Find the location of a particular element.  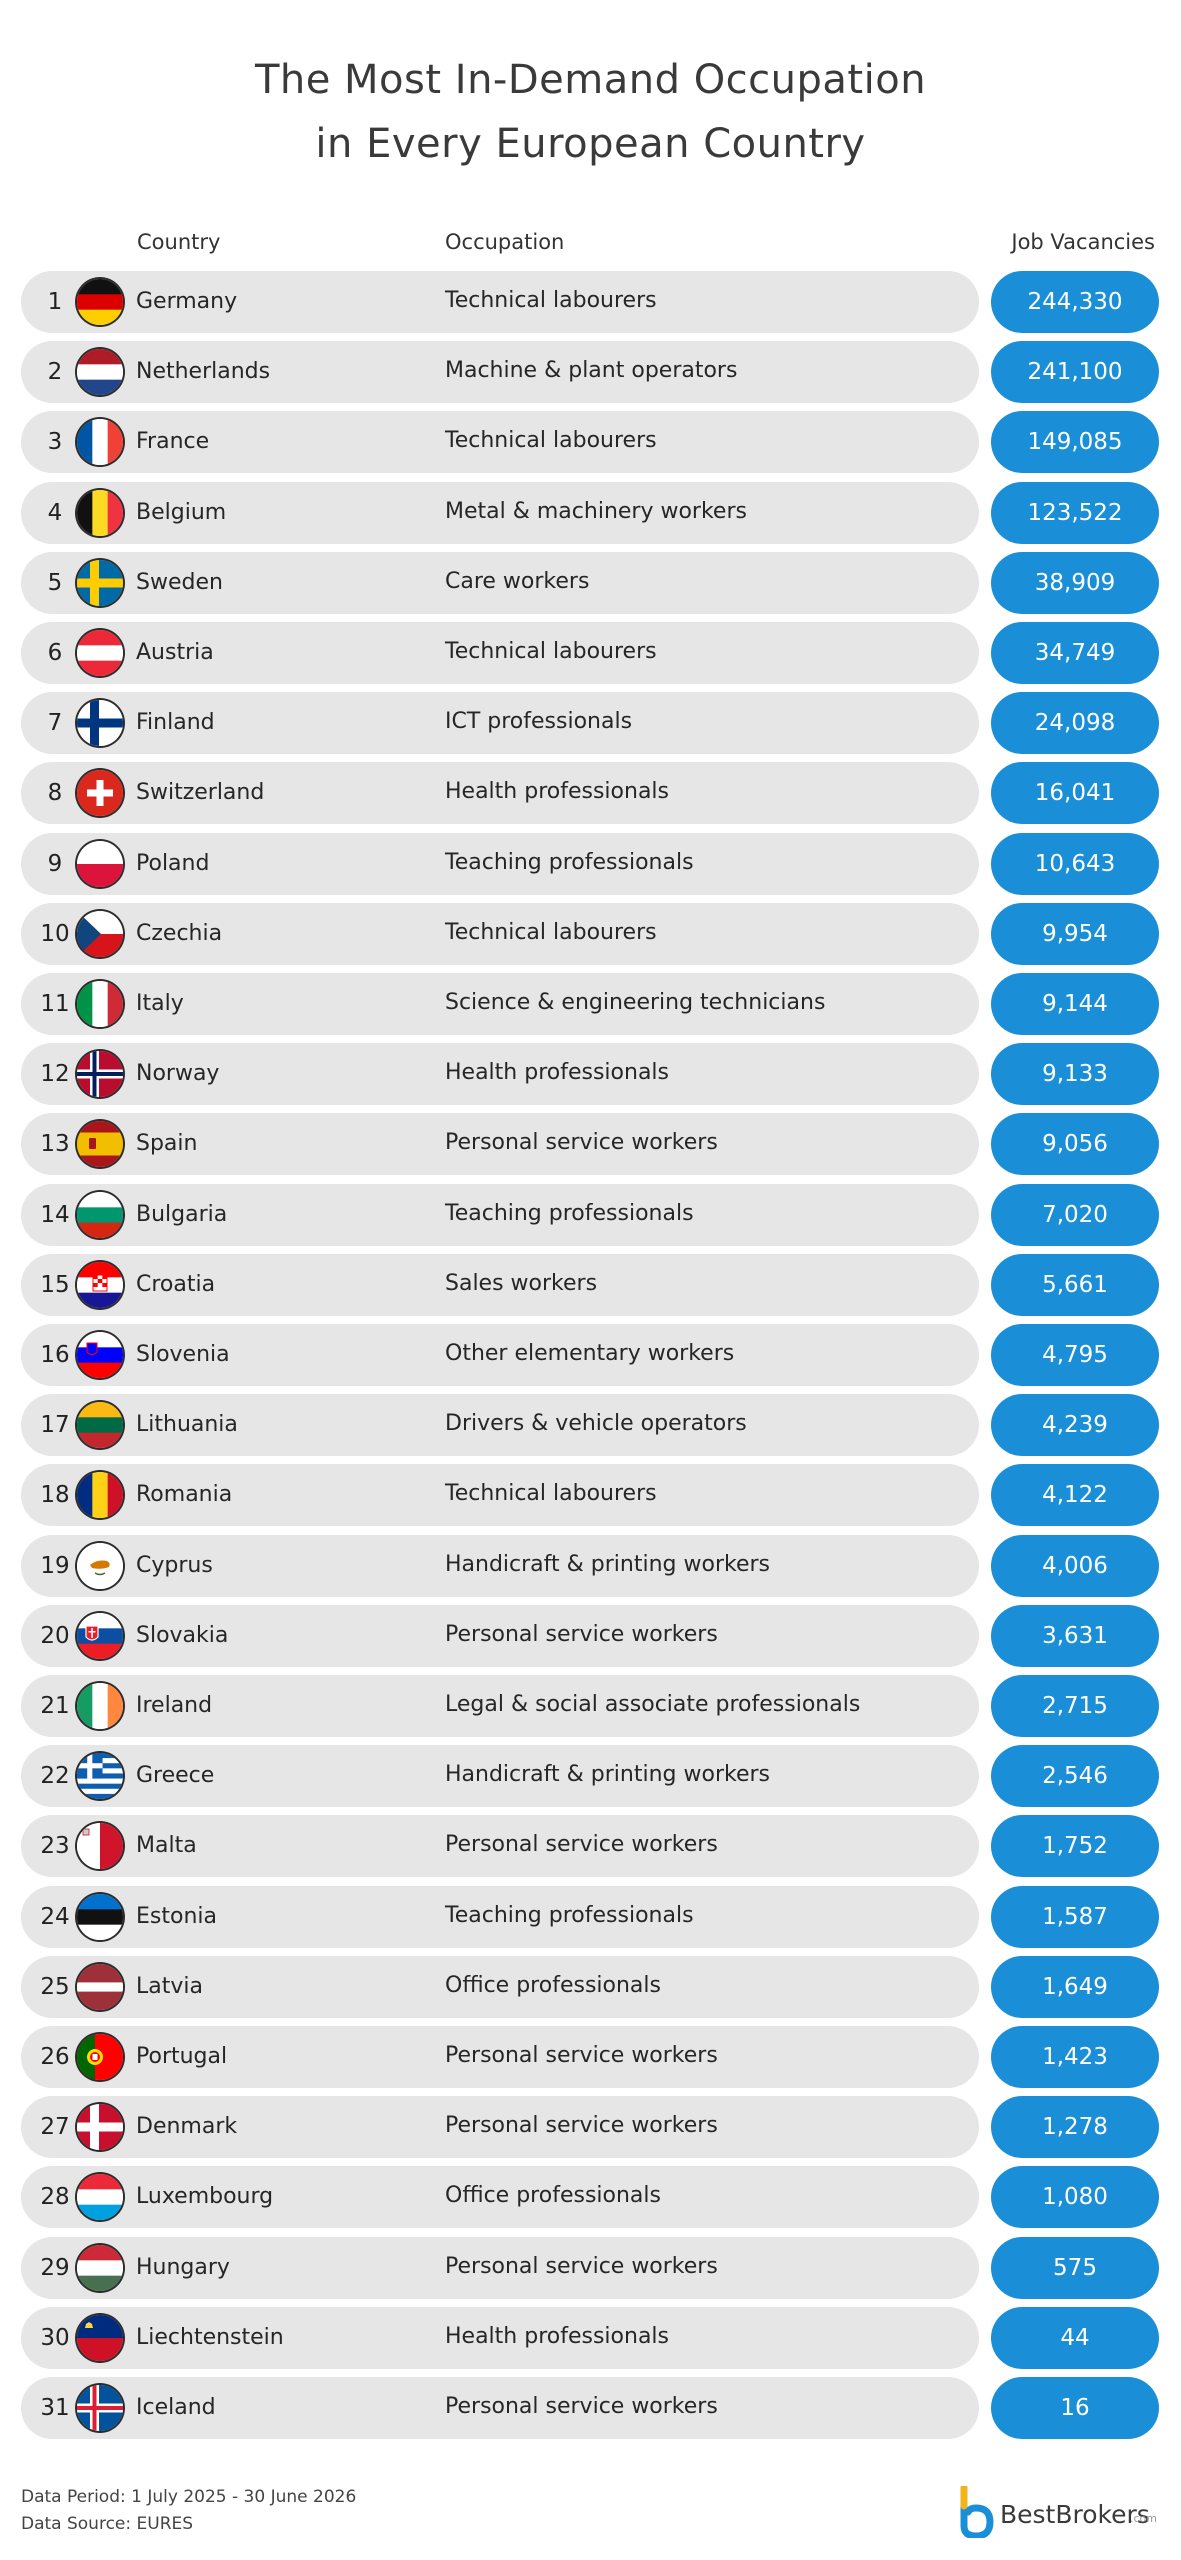

table-row: 31 Iceland Personal service workers 16 is located at coordinates (590, 2408).